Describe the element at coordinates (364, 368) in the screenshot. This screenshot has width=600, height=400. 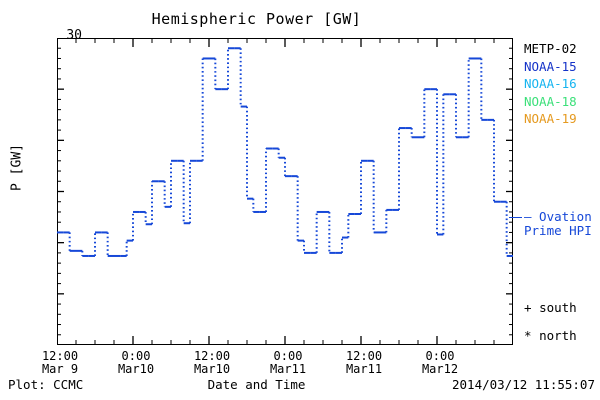
I see `x-tick-date-4: Mar11` at that location.